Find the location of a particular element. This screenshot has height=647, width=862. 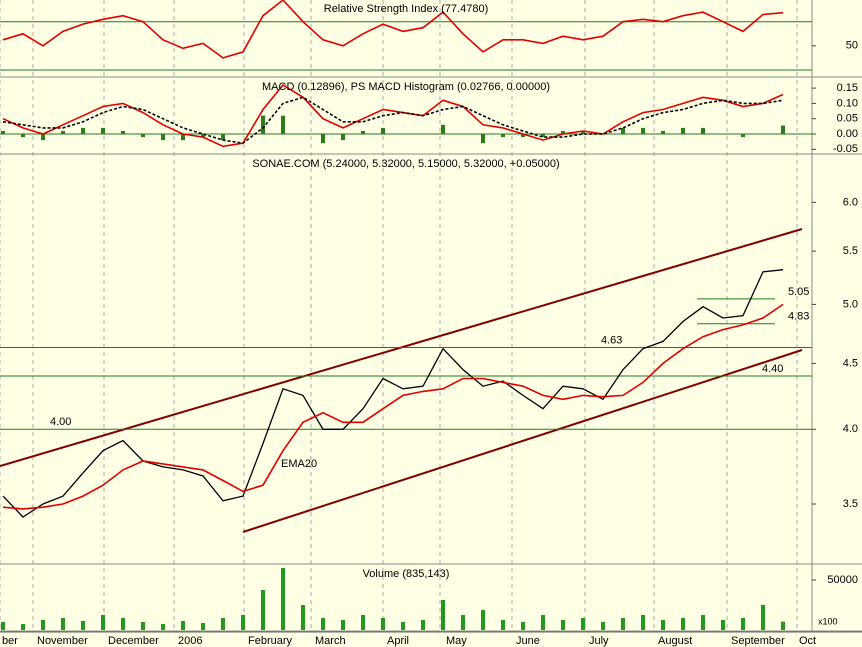

y-tick-label: -0.05 is located at coordinates (845, 149).